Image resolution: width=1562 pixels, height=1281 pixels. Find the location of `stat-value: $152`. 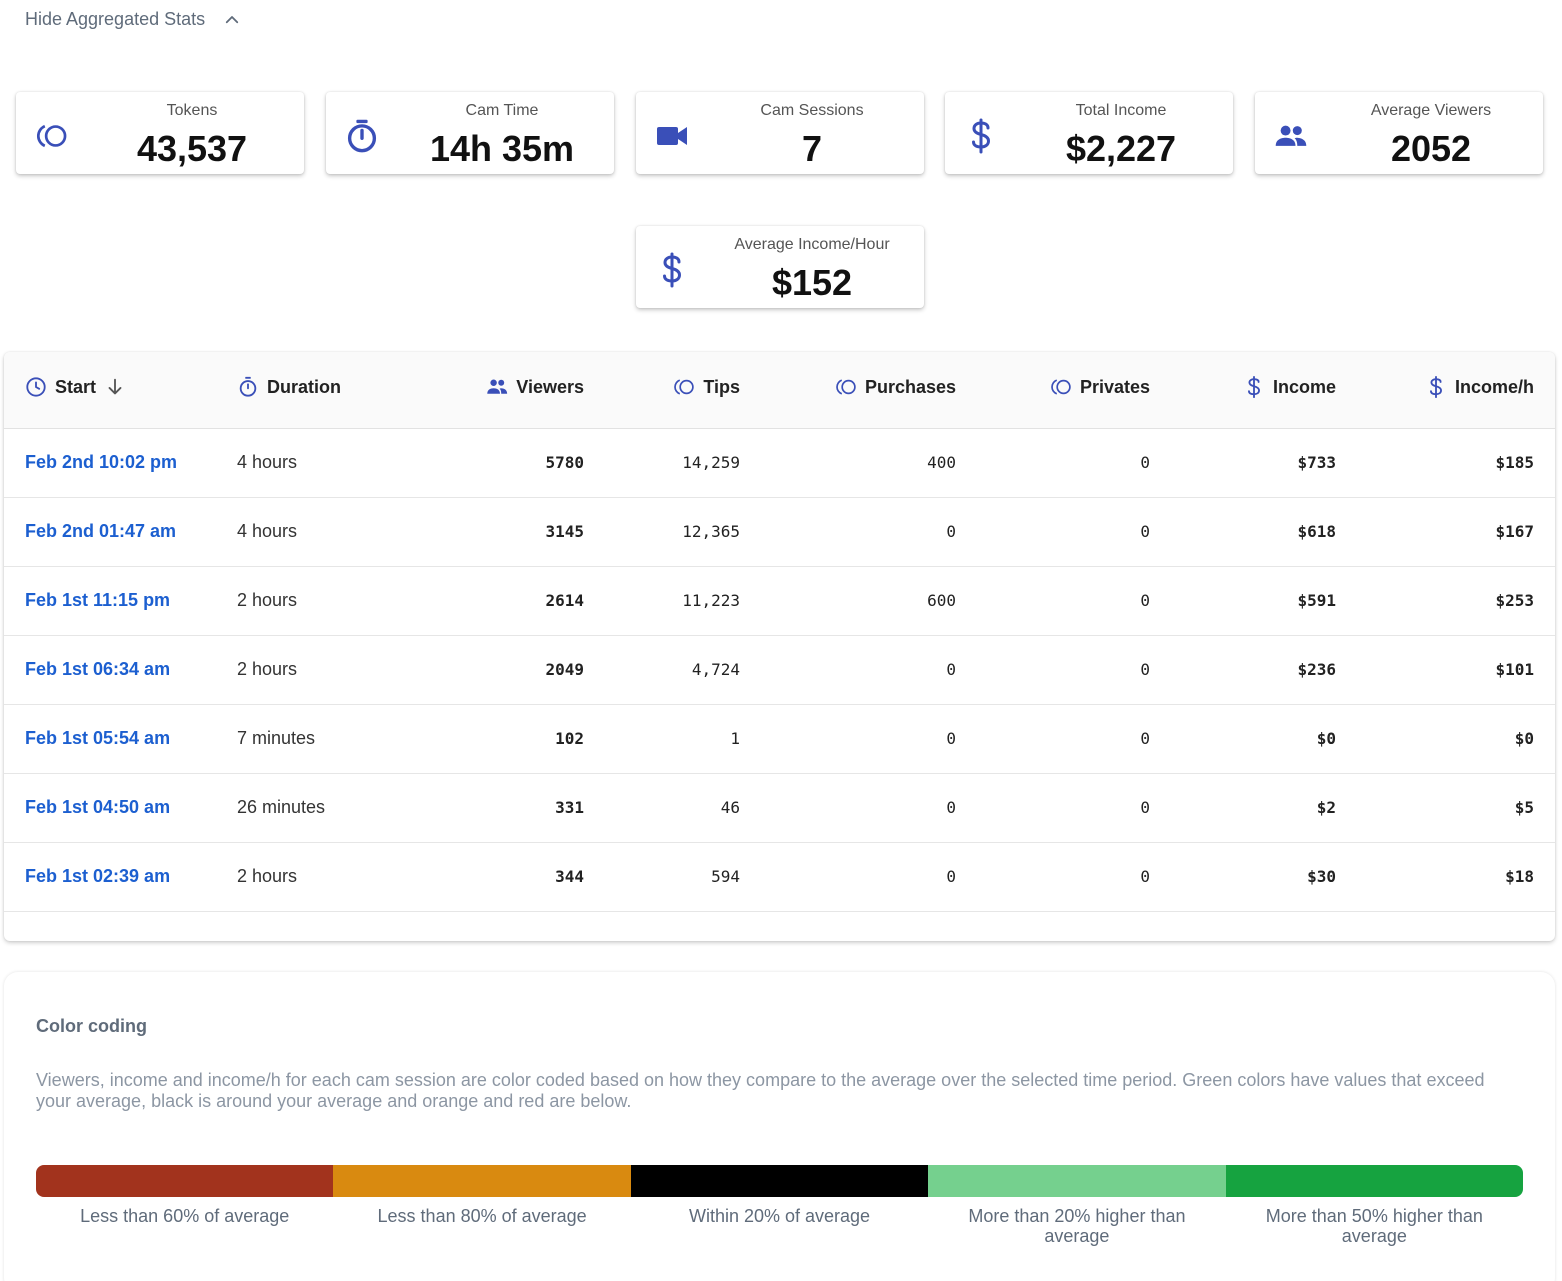

stat-value: $152 is located at coordinates (812, 282).